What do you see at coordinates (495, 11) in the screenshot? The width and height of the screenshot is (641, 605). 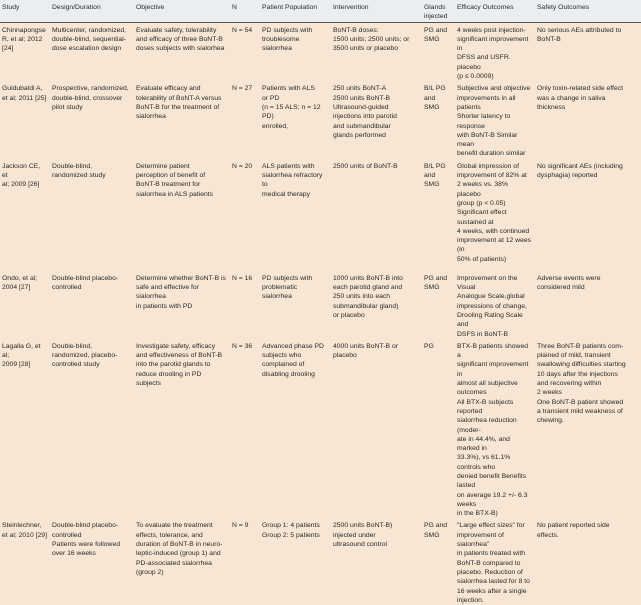 I see `column-header-efficacy: Efficacy Outcomes` at bounding box center [495, 11].